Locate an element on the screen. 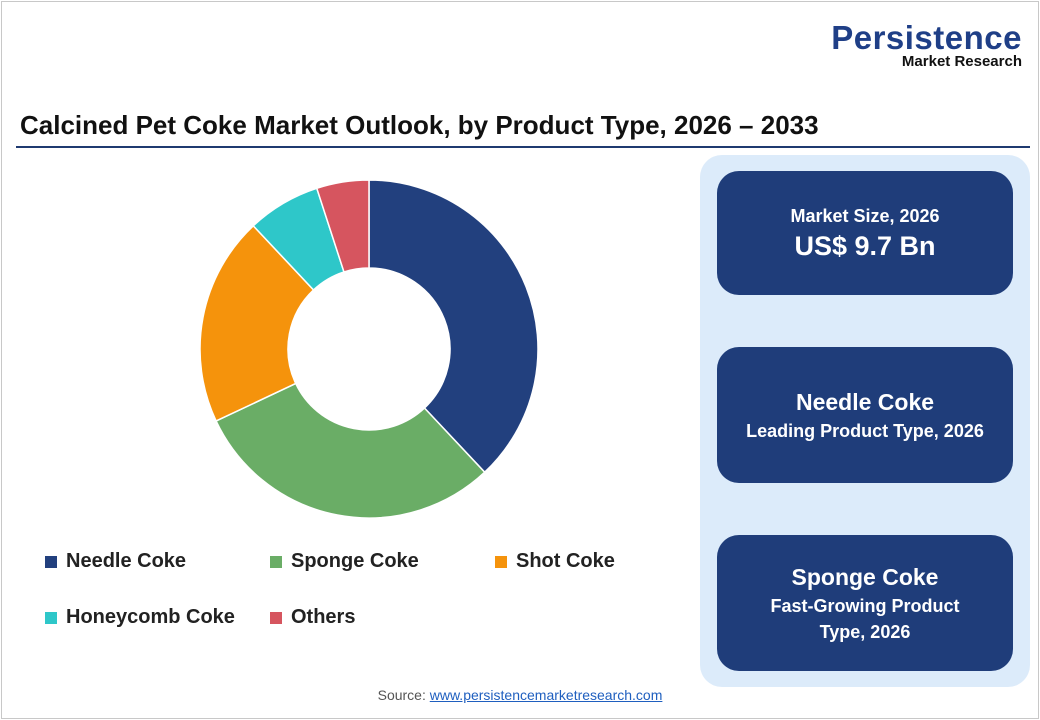 This screenshot has width=1040, height=720. logo-subtitle: Market Research is located at coordinates (961, 61).